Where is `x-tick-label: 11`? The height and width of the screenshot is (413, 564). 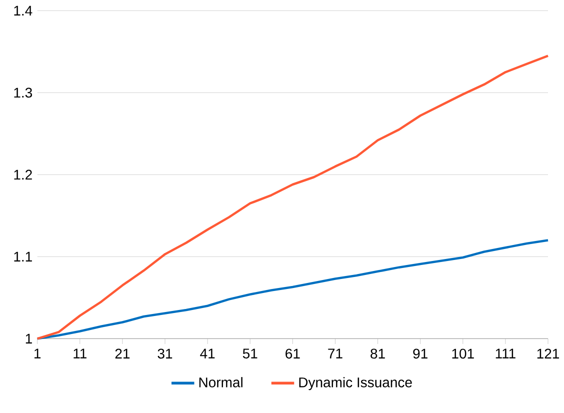
x-tick-label: 11 is located at coordinates (80, 353).